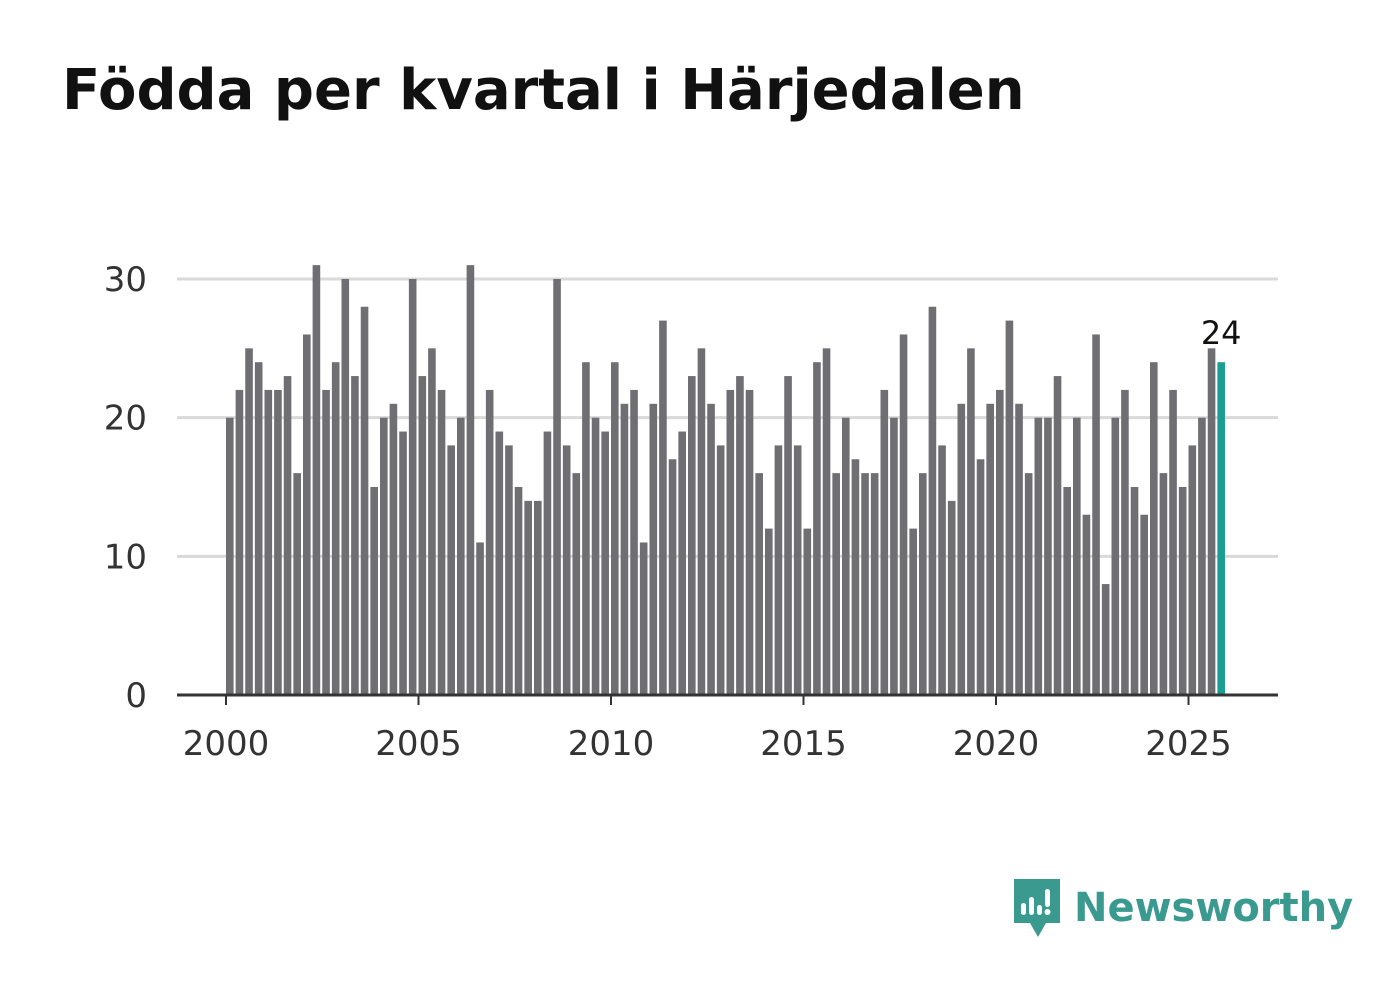  Describe the element at coordinates (611, 744) in the screenshot. I see `x-tick-label: 2010` at that location.